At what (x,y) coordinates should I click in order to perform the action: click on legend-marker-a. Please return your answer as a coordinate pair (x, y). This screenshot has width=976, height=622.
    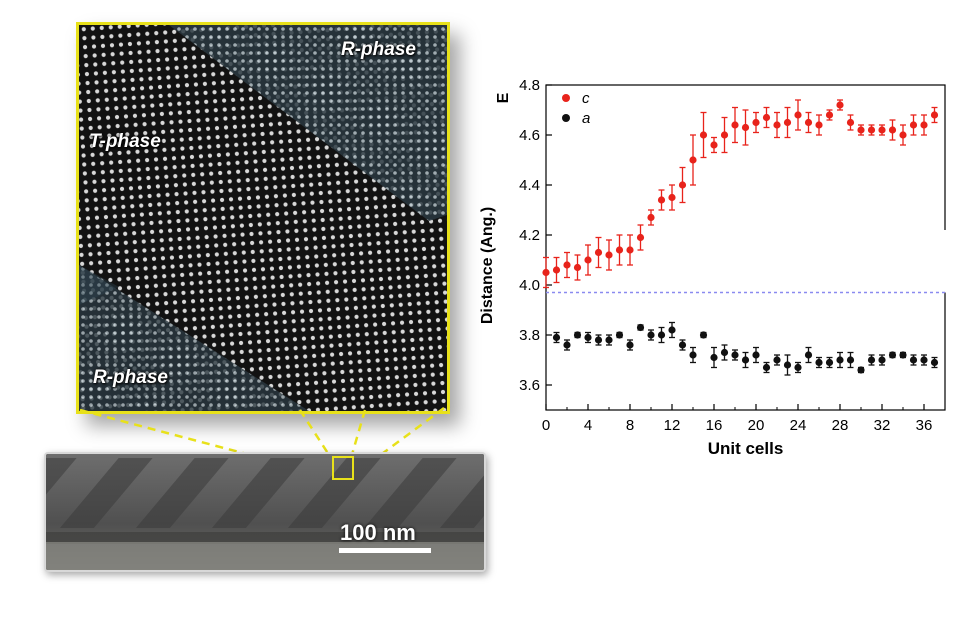
    Looking at the image, I should click on (566, 118).